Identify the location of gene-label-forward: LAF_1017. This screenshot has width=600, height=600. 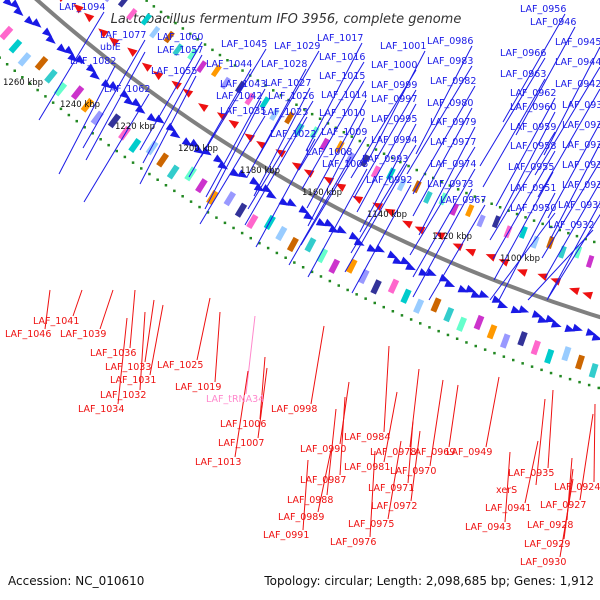
(340, 38).